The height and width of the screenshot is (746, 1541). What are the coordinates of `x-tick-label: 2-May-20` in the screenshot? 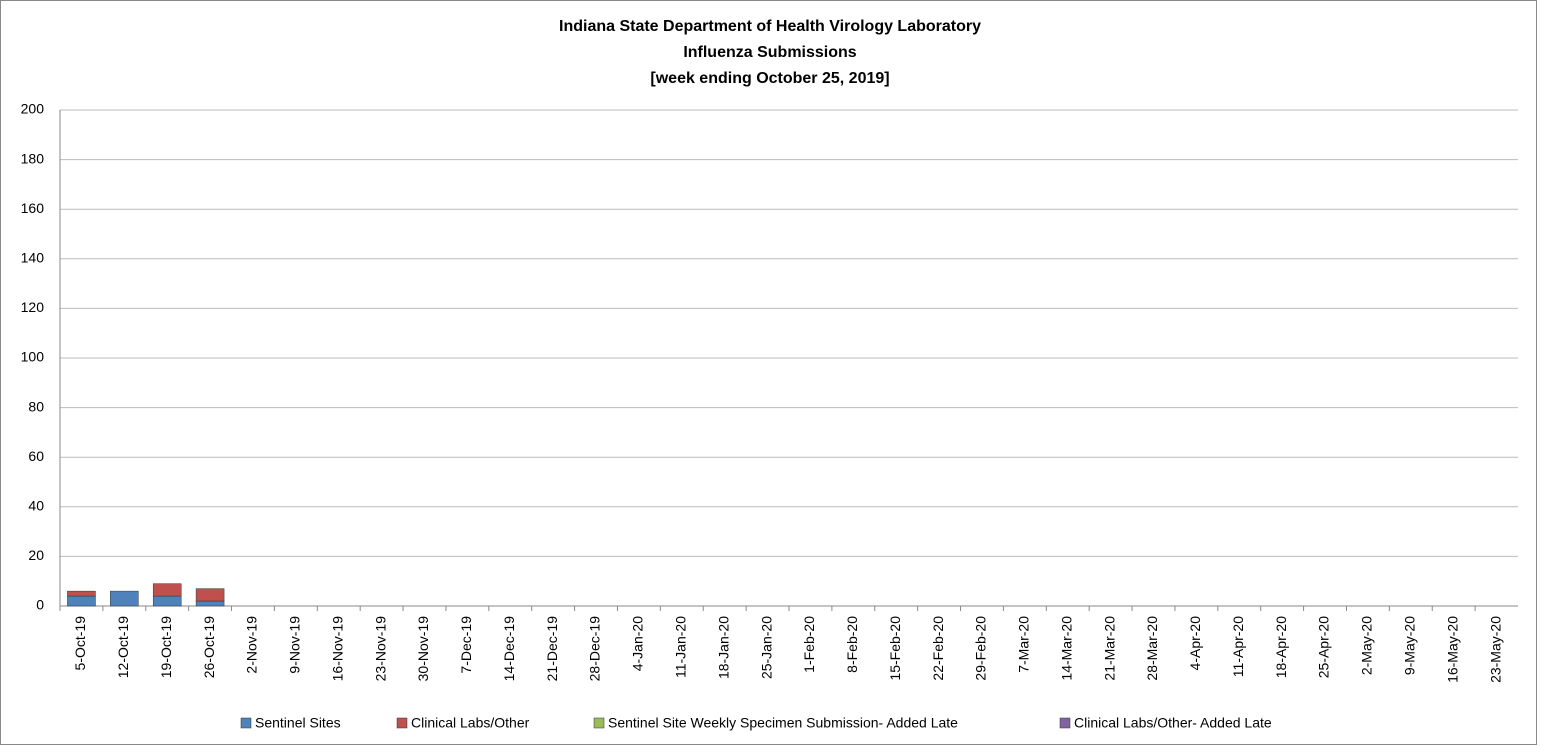 It's located at (1367, 645).